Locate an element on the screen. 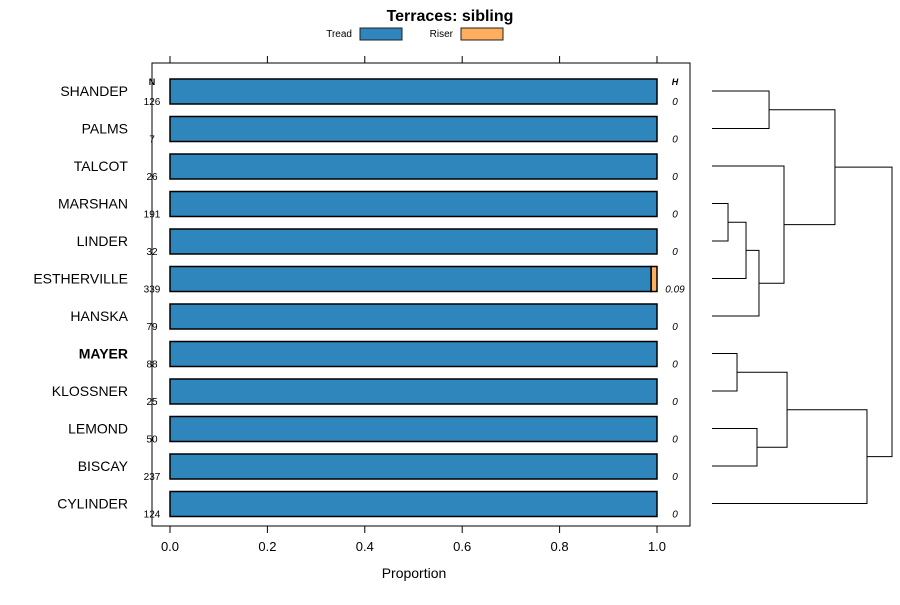  category-label: LEMOND is located at coordinates (98, 429).